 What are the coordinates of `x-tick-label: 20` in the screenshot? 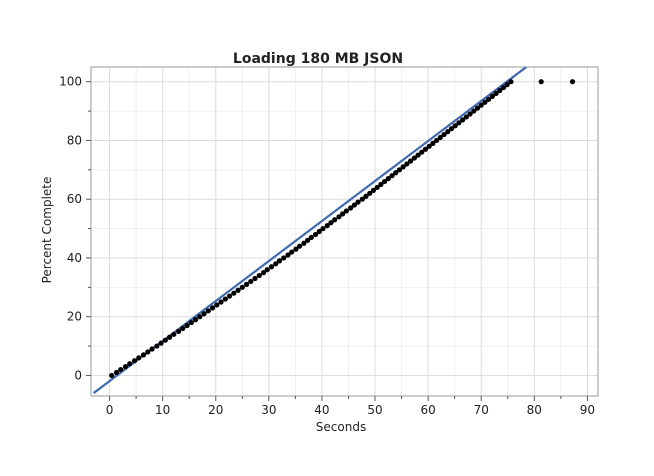 It's located at (215, 410).